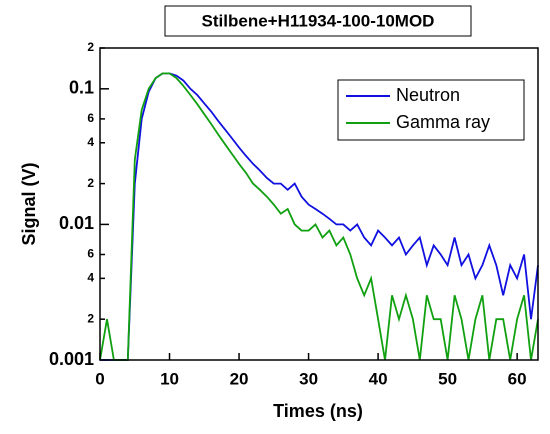 This screenshot has height=434, width=550. Describe the element at coordinates (99, 378) in the screenshot. I see `x-tick-label: 0` at that location.